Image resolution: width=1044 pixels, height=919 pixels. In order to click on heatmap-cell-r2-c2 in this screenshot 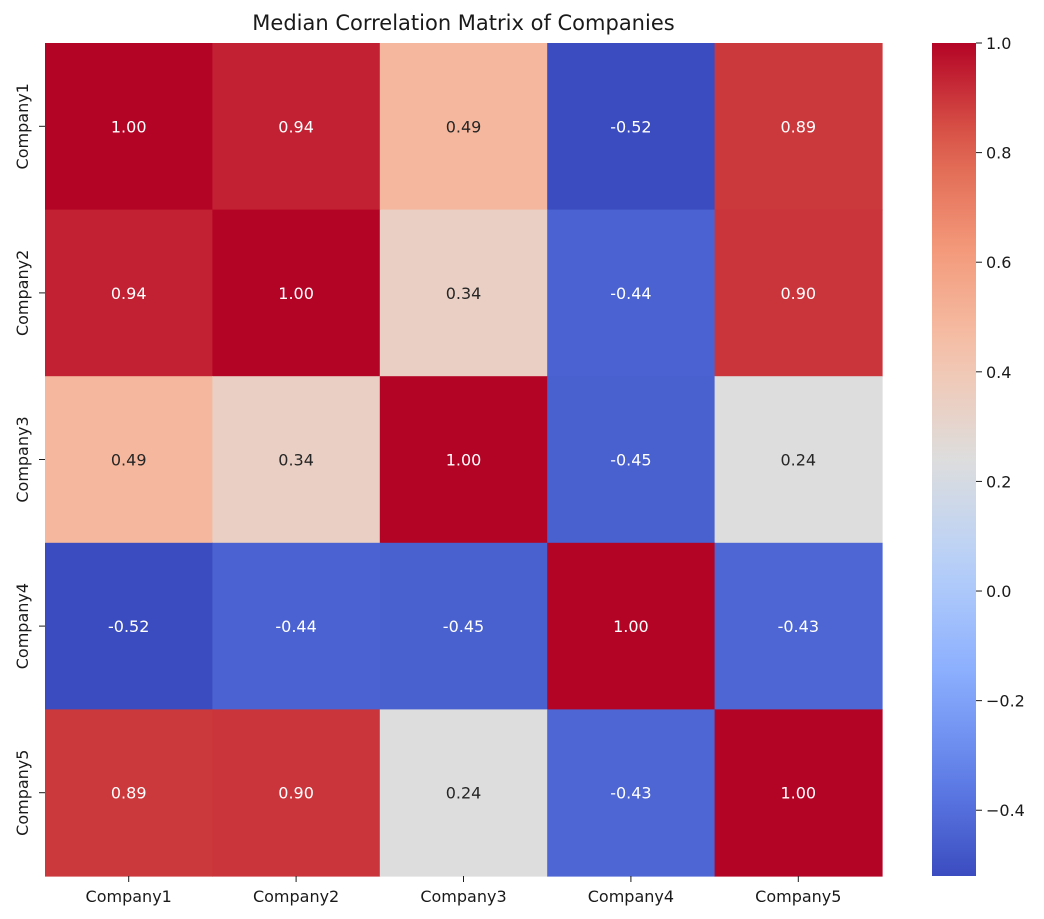, I will do `click(296, 293)`.